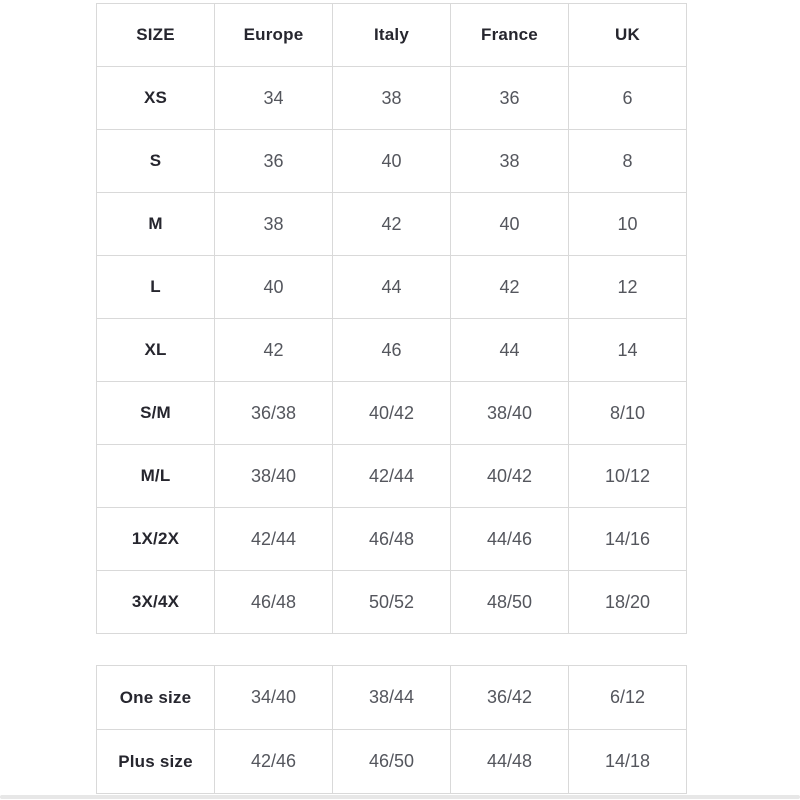 The height and width of the screenshot is (800, 800). I want to click on value-cell: 46, so click(391, 350).